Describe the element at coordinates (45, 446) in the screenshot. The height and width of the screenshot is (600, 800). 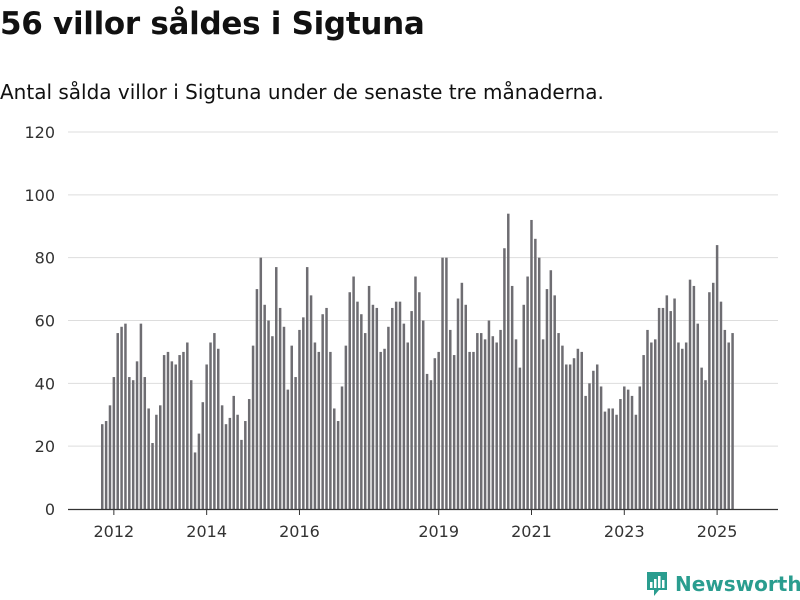
I see `y-tick-label: 20` at that location.